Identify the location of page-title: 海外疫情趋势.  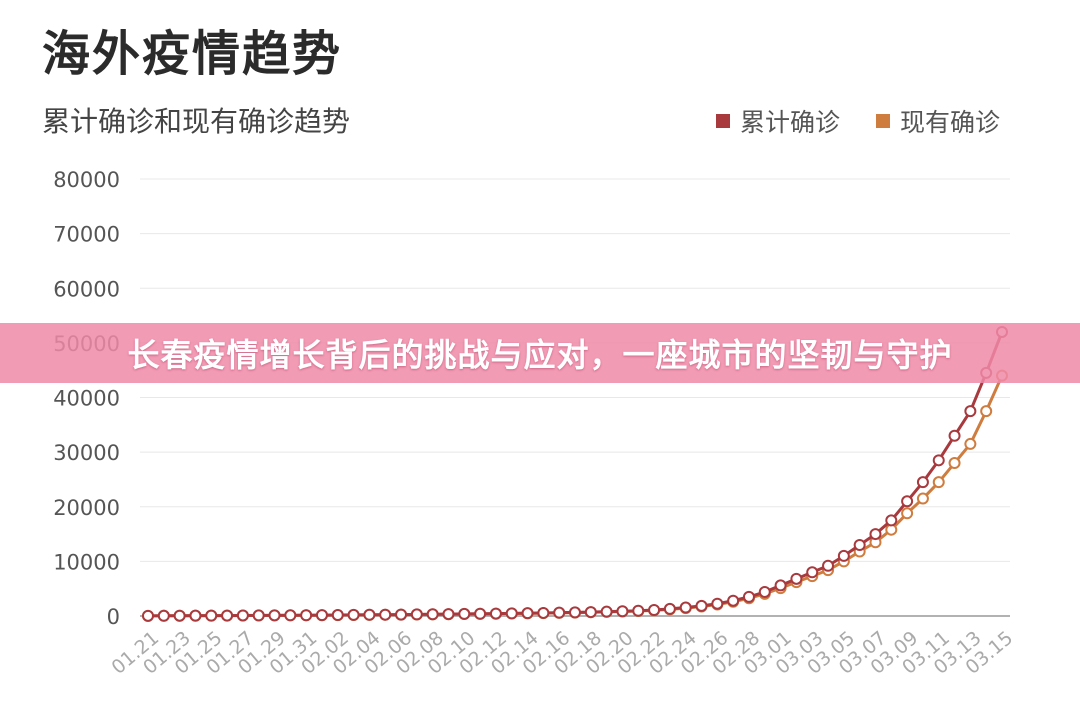
(192, 54).